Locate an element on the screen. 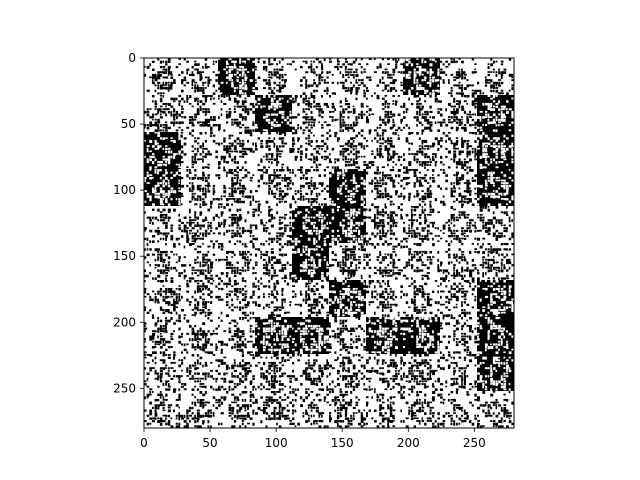  y-axis: 0 50 100 150 200 250 is located at coordinates (128, 223).